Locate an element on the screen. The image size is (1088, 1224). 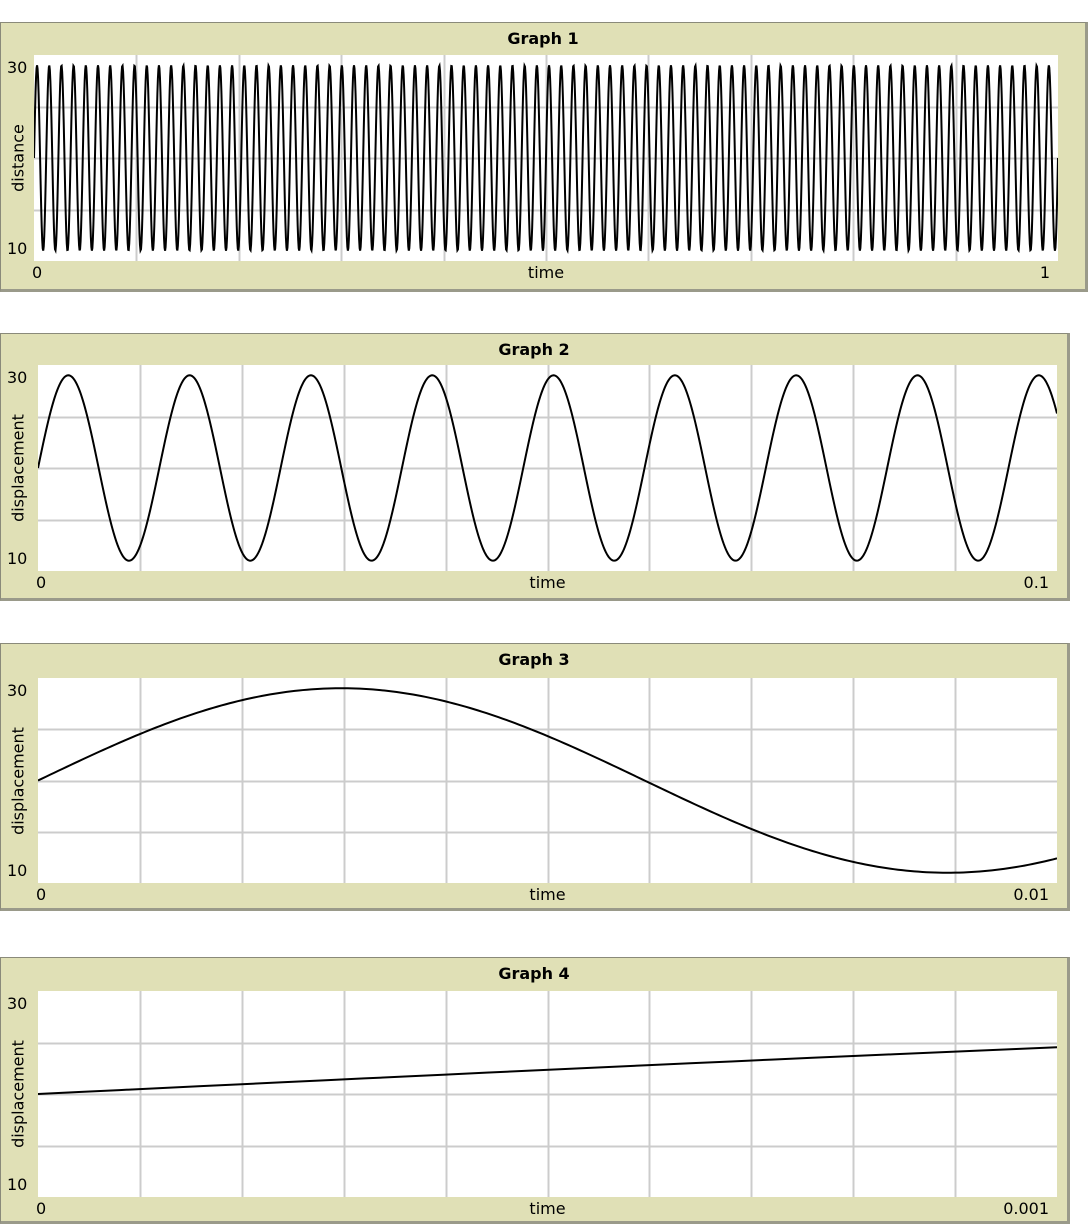
chart-title: Graph 2 is located at coordinates (534, 349).